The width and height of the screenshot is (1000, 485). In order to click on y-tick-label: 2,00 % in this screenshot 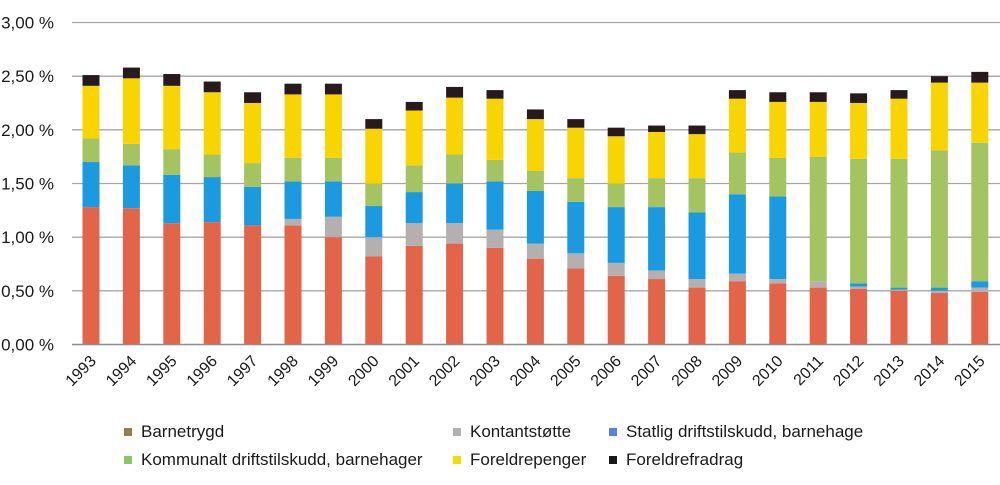, I will do `click(27, 130)`.